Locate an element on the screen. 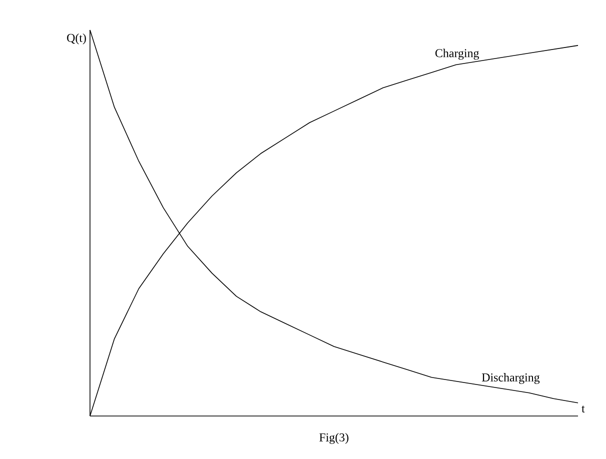  x-axis-title: t is located at coordinates (583, 409).